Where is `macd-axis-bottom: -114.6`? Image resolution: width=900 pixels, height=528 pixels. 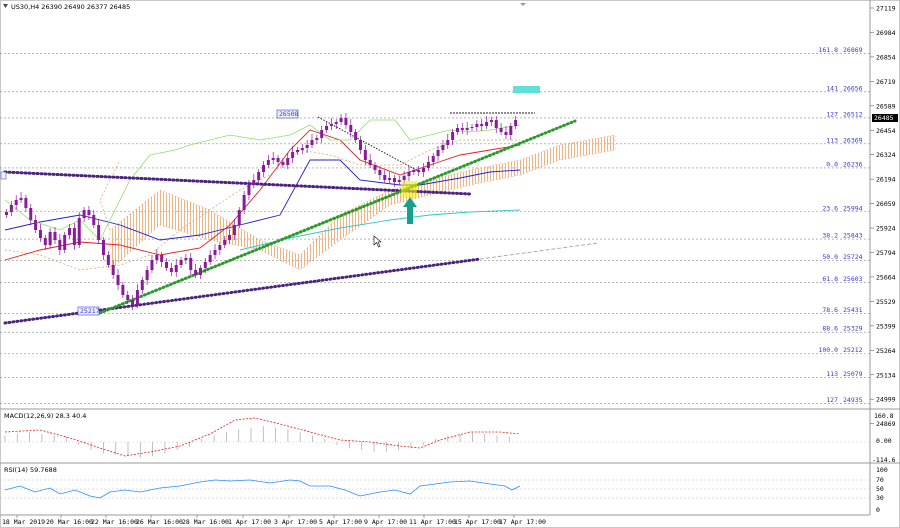 macd-axis-bottom: -114.6 is located at coordinates (884, 460).